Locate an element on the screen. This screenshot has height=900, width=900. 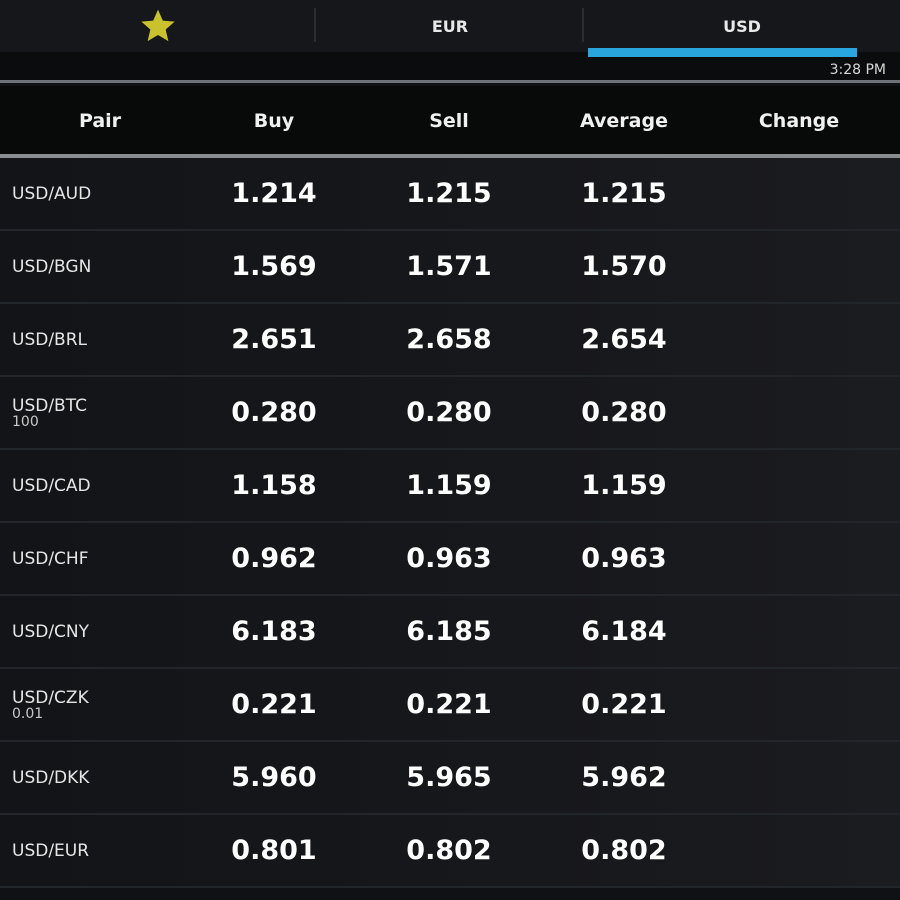
average-value: 6.184 is located at coordinates (624, 631).